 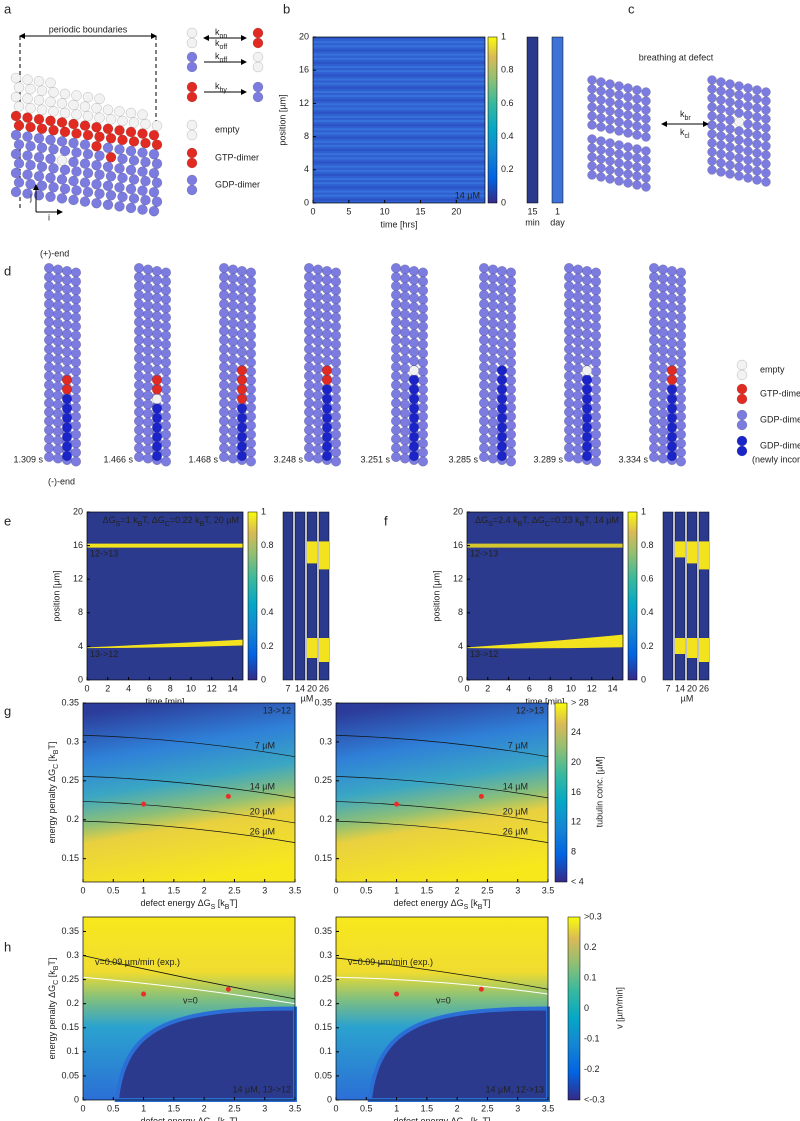 I want to click on x-tick-label: 14, so click(x=233, y=688).